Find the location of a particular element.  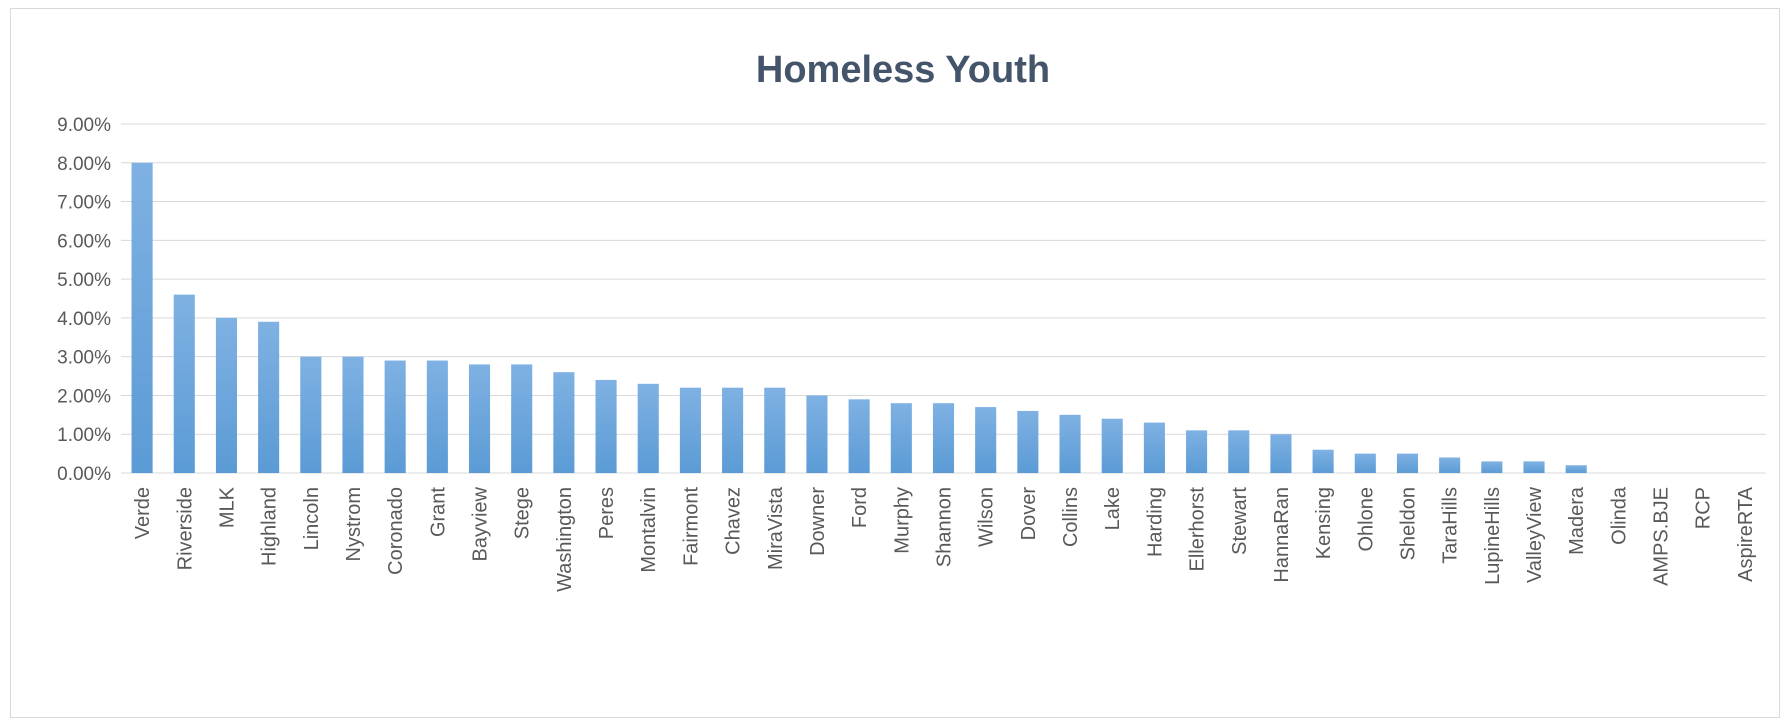

x-tick-label: Fairmont is located at coordinates (691, 526).